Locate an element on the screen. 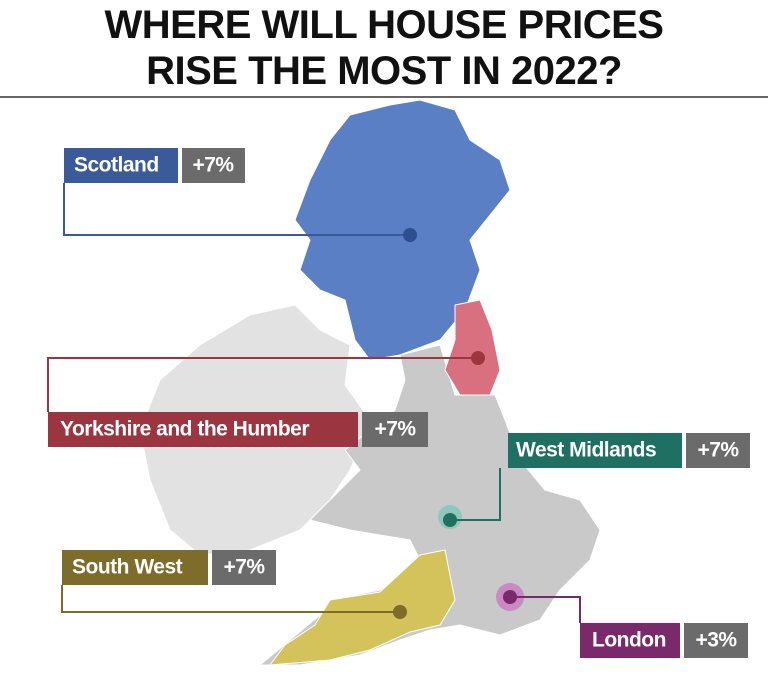 The width and height of the screenshot is (768, 679). scotland is located at coordinates (402, 230).